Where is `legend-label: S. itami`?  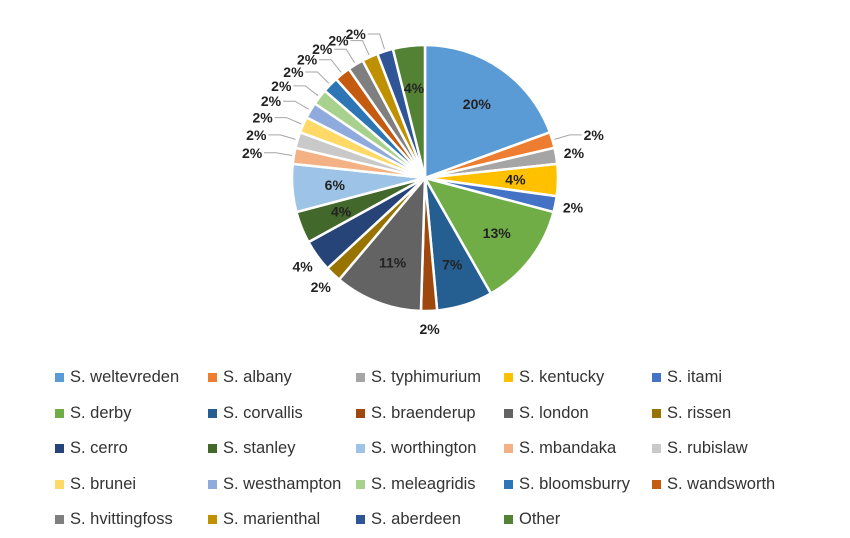 legend-label: S. itami is located at coordinates (695, 377).